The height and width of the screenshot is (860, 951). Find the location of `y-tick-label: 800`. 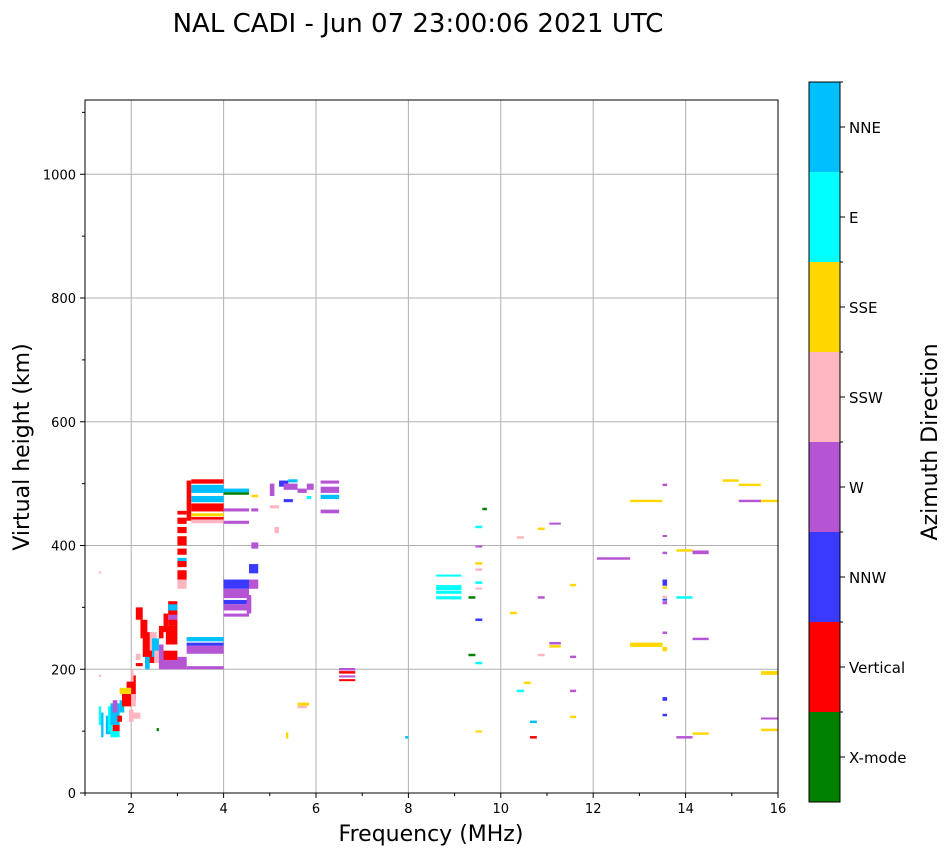

y-tick-label: 800 is located at coordinates (63, 299).